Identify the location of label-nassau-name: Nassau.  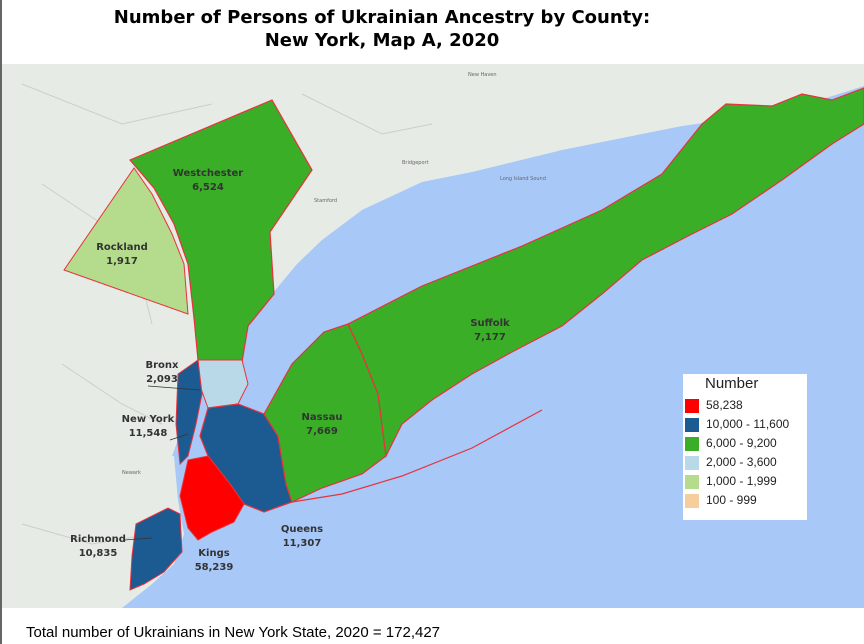
(322, 417).